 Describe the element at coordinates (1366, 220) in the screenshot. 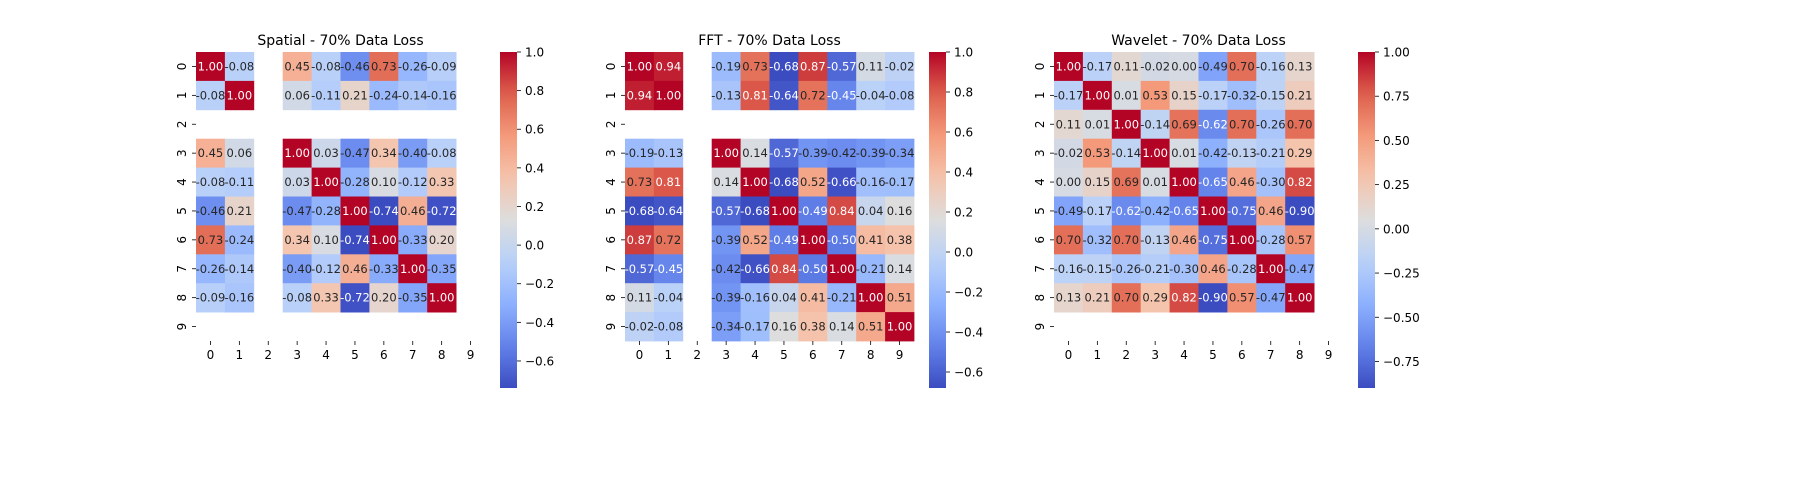

I see `colorbar` at that location.